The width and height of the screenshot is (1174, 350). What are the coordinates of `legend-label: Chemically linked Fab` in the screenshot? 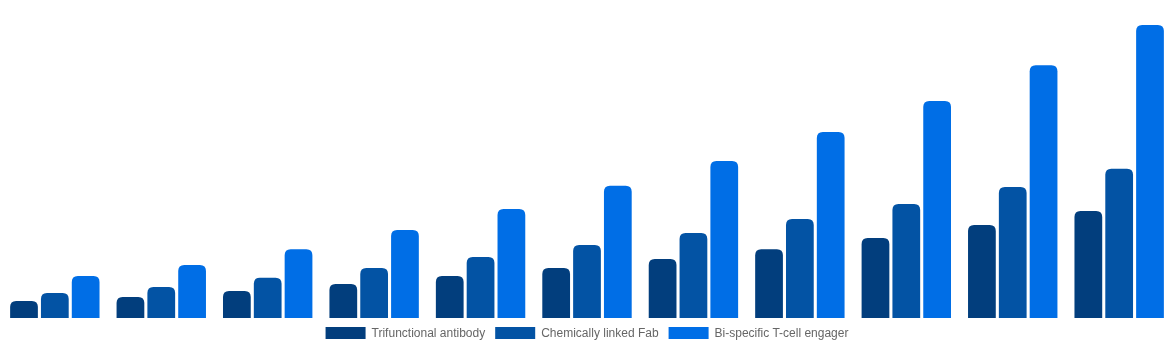 It's located at (600, 333).